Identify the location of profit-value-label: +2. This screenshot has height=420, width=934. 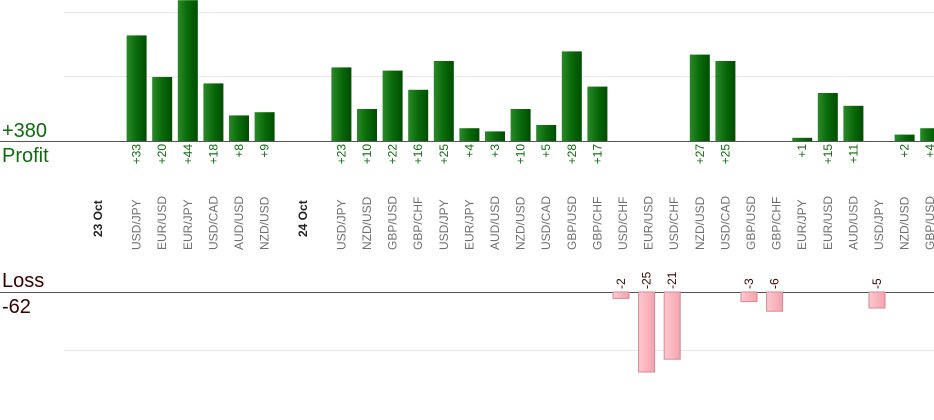
(905, 151).